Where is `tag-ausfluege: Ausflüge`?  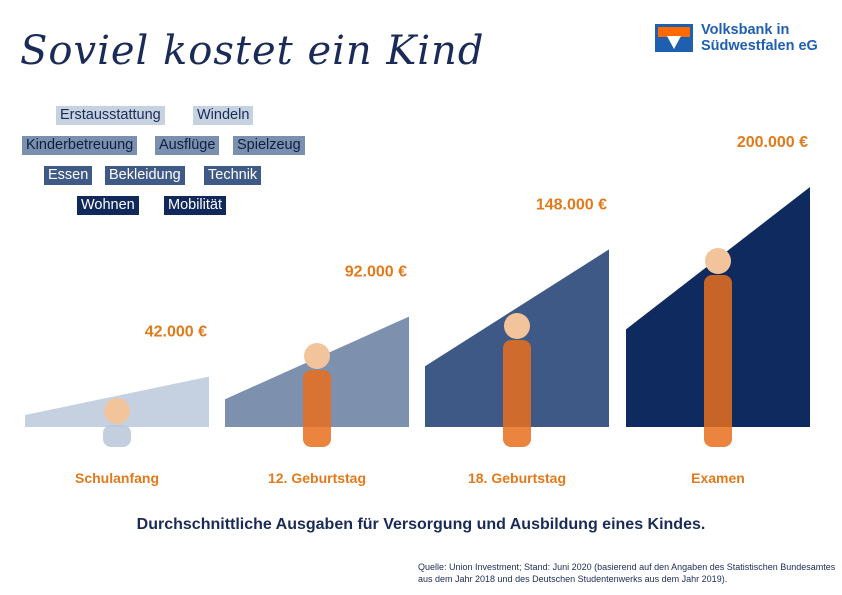 tag-ausfluege: Ausflüge is located at coordinates (187, 145).